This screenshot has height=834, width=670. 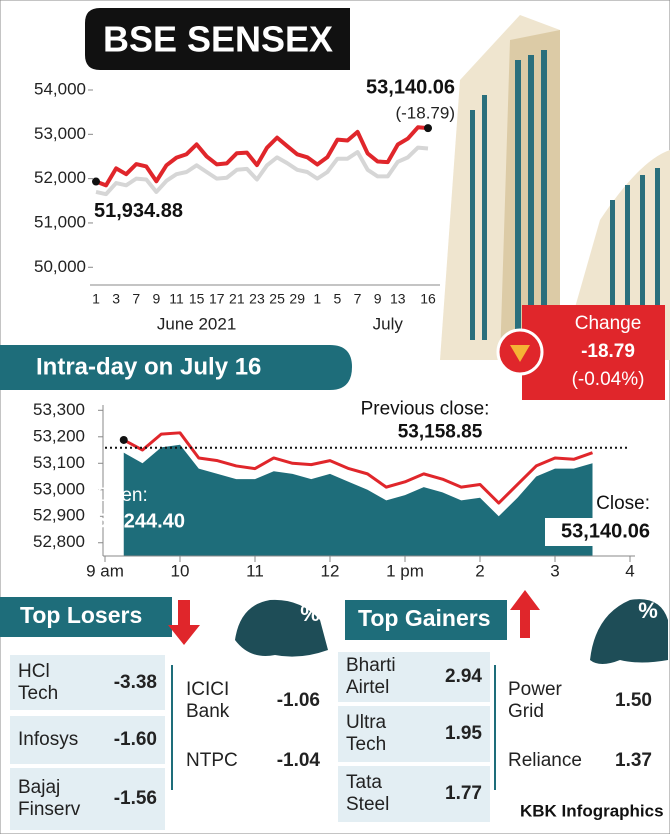 What do you see at coordinates (366, 733) in the screenshot?
I see `stock-name: Ultra Tech` at bounding box center [366, 733].